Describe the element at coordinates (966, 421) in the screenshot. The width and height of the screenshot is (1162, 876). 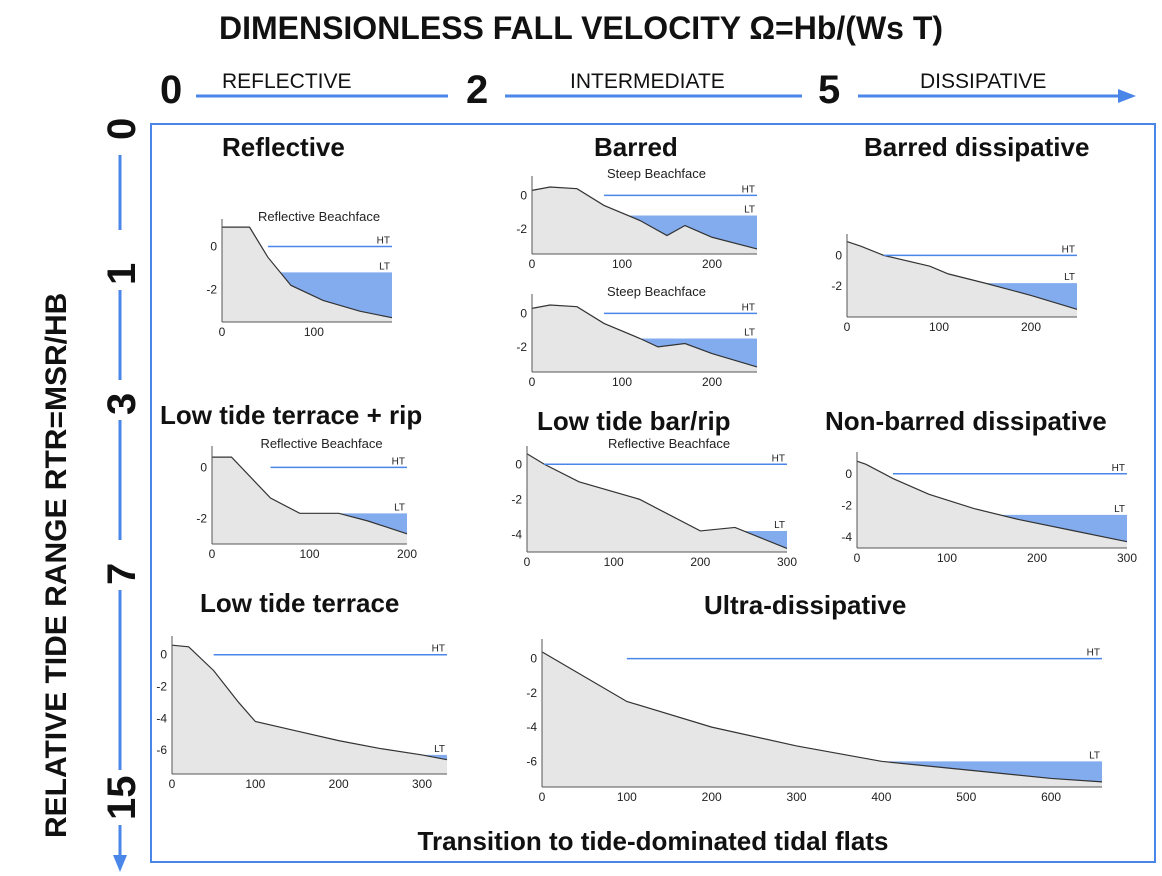
I see `panel-title-non-barred-dissipative: Non-barred dissipative` at that location.